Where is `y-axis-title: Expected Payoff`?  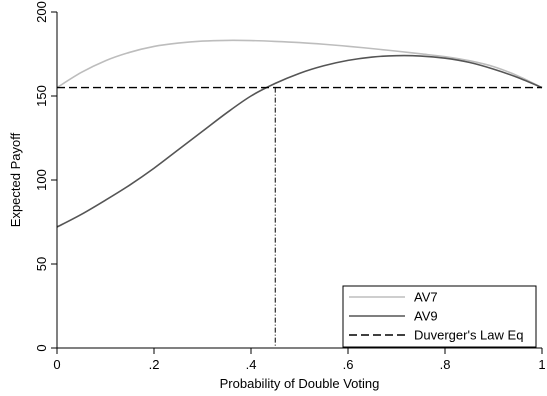 y-axis-title: Expected Payoff is located at coordinates (15, 179).